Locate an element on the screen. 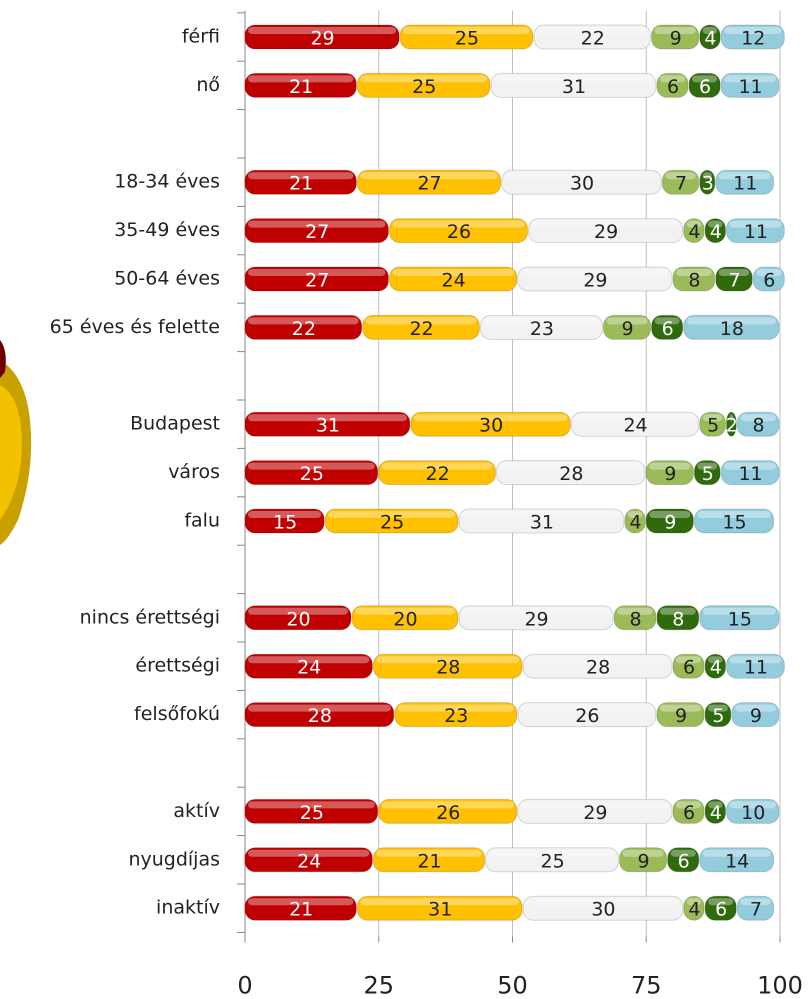 The width and height of the screenshot is (811, 999). category-label: nyugdíjas is located at coordinates (174, 859).